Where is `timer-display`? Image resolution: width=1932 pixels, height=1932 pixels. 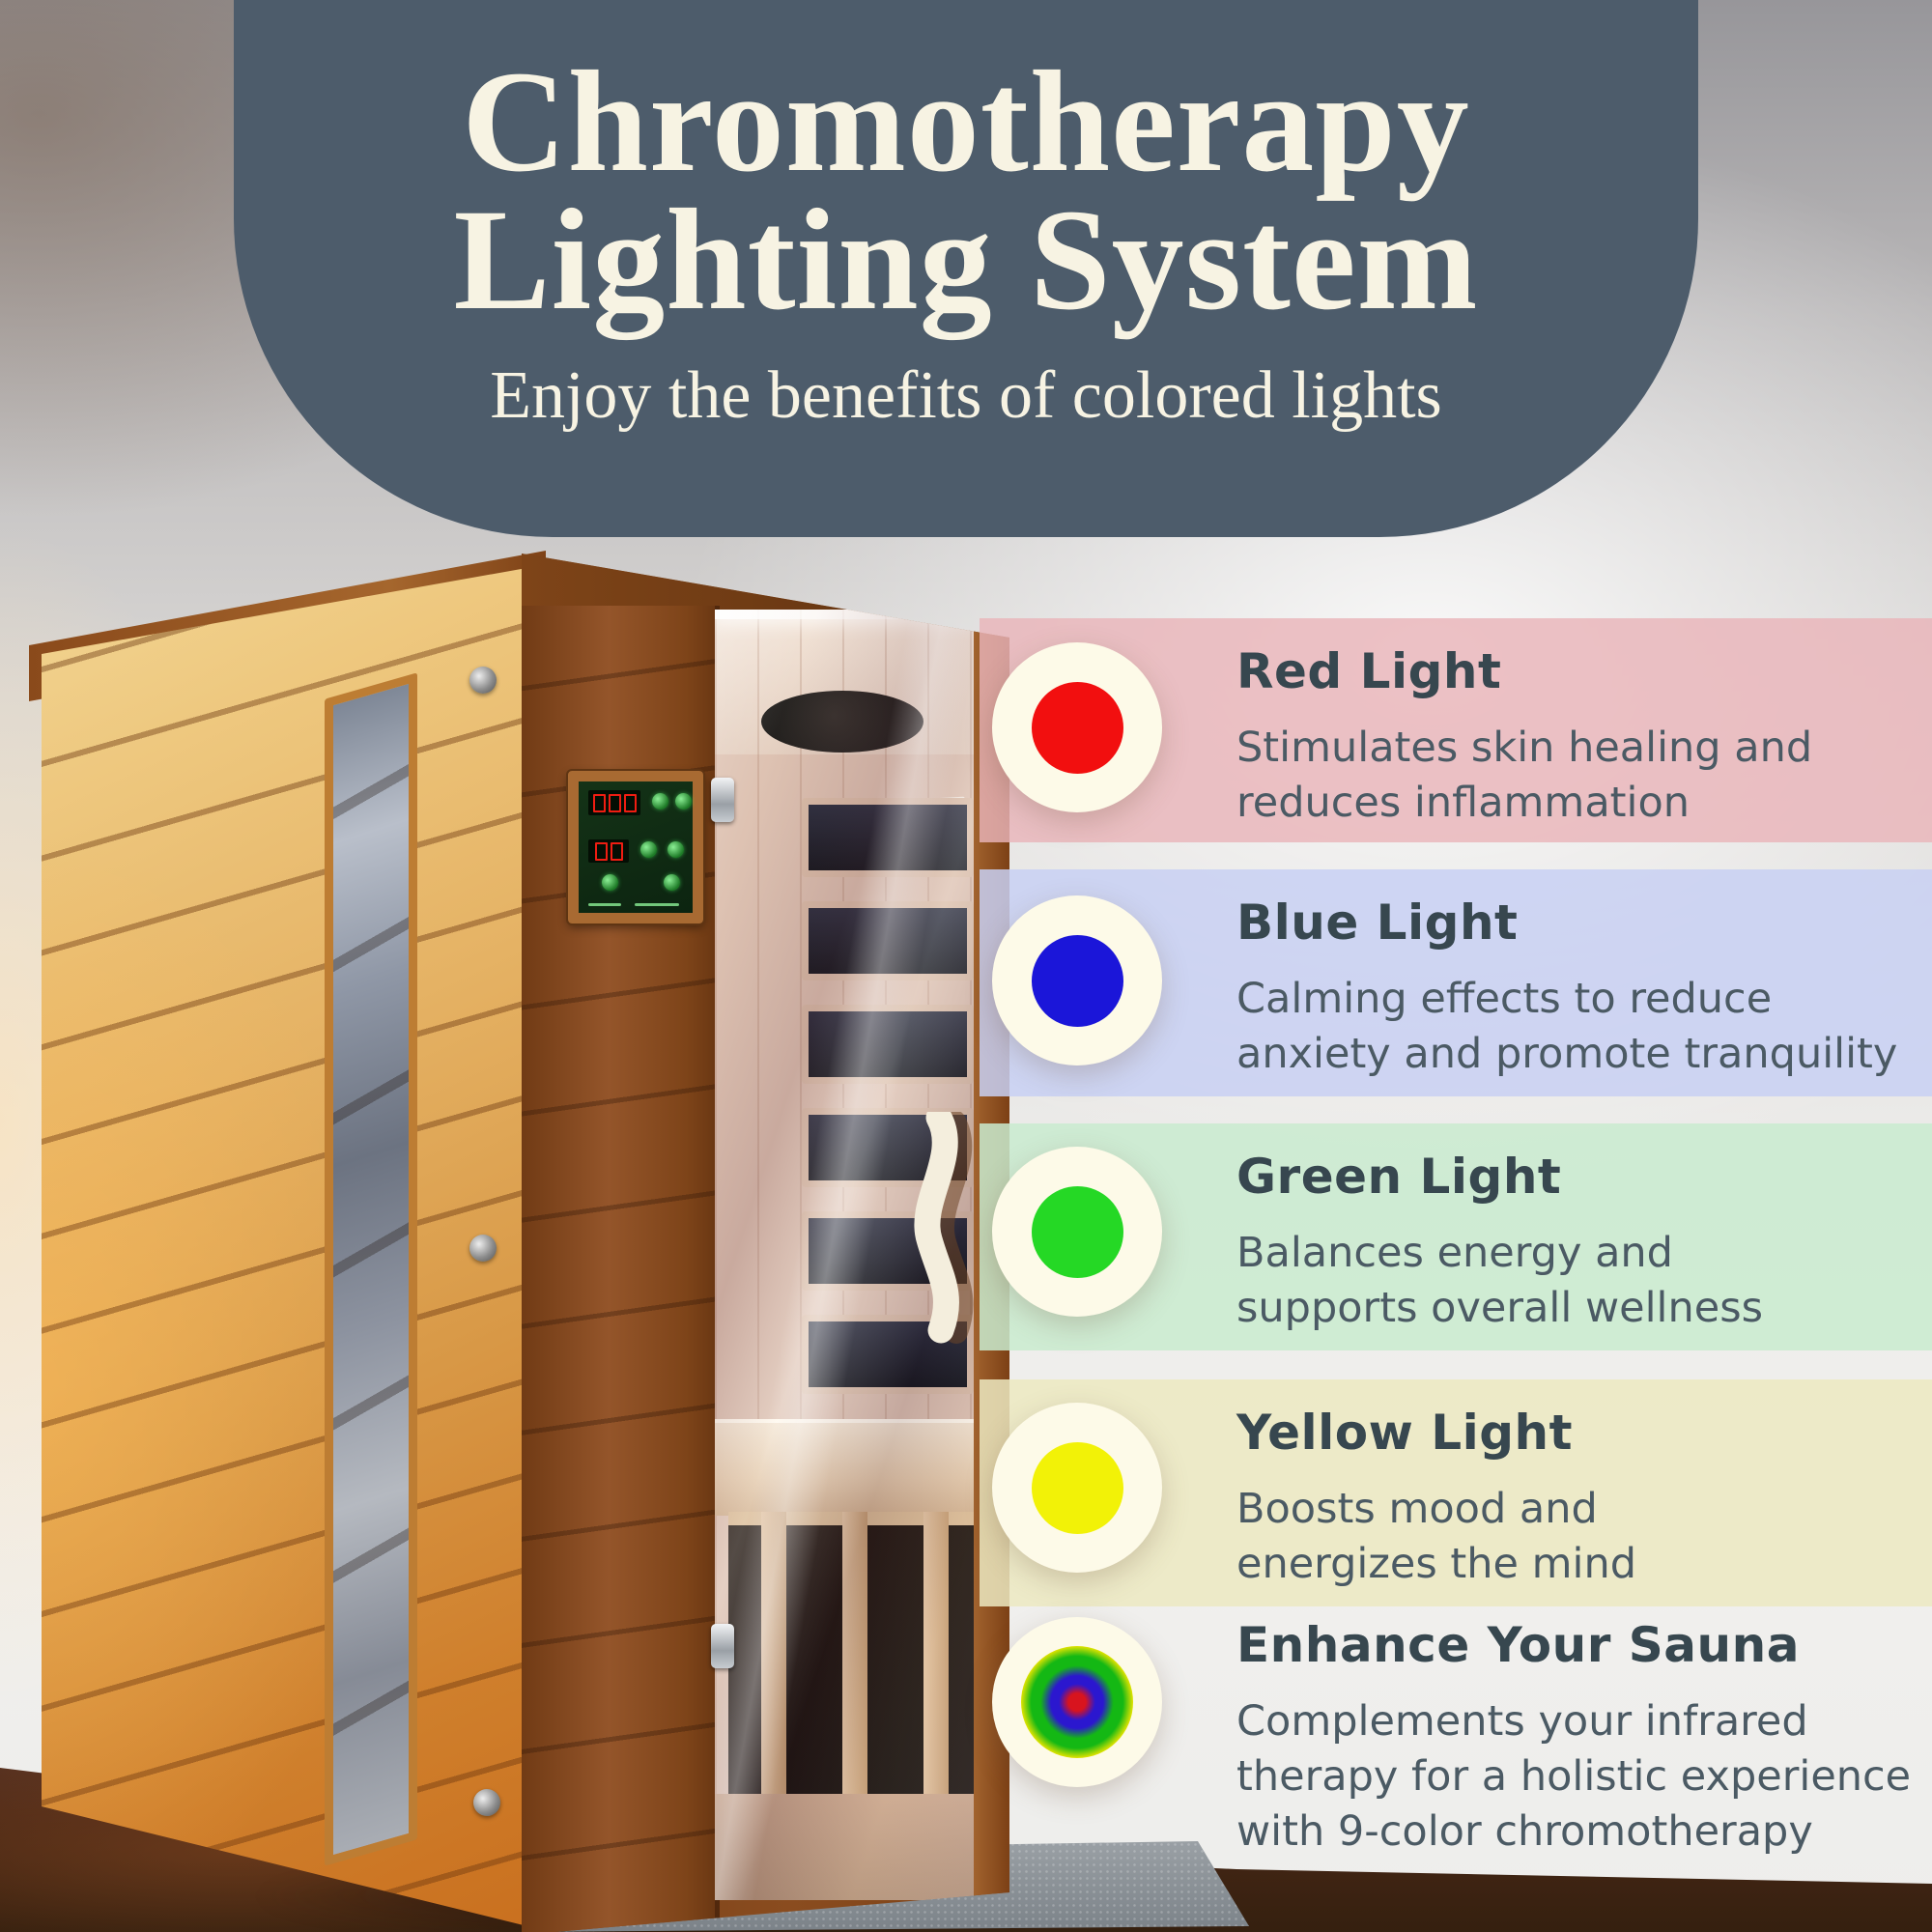 timer-display is located at coordinates (608, 851).